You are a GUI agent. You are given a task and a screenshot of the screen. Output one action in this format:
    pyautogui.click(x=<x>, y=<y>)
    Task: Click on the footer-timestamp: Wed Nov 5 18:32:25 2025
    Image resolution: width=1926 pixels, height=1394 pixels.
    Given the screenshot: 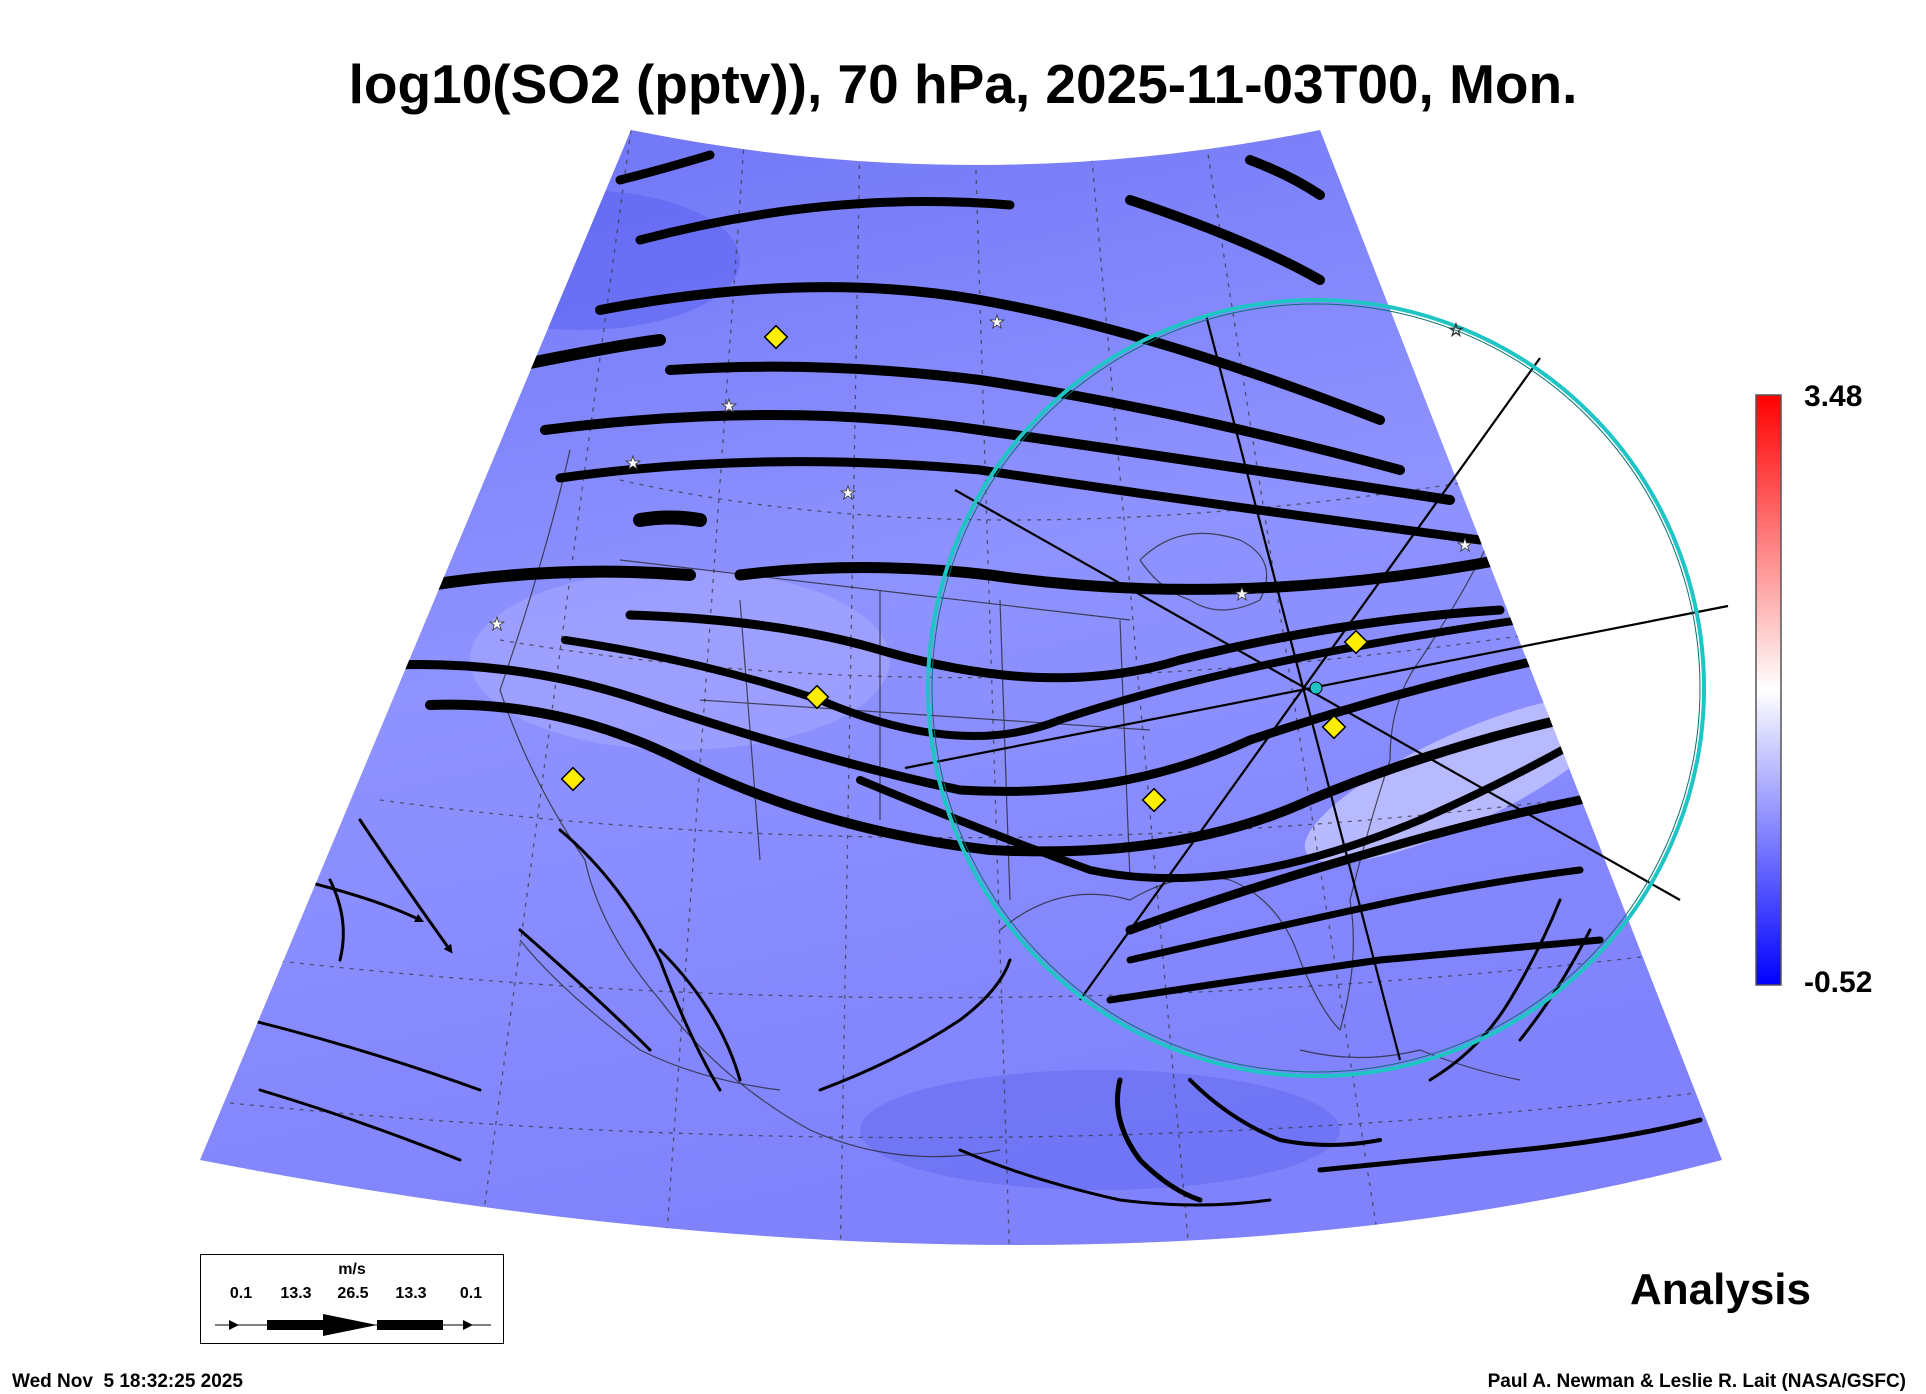 What is the action you would take?
    pyautogui.click(x=127, y=1381)
    